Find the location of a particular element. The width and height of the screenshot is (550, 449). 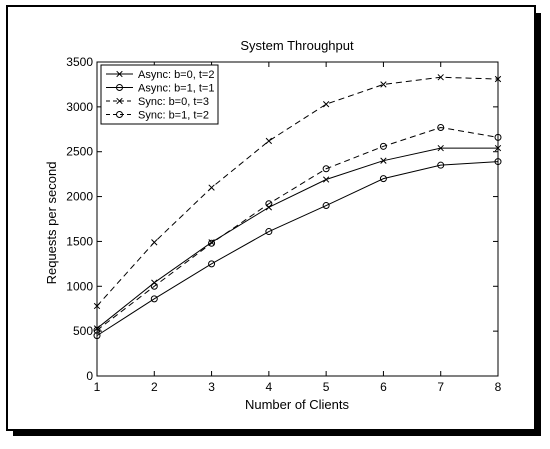

legend-label: Sync: b=1, t=2 is located at coordinates (173, 116).